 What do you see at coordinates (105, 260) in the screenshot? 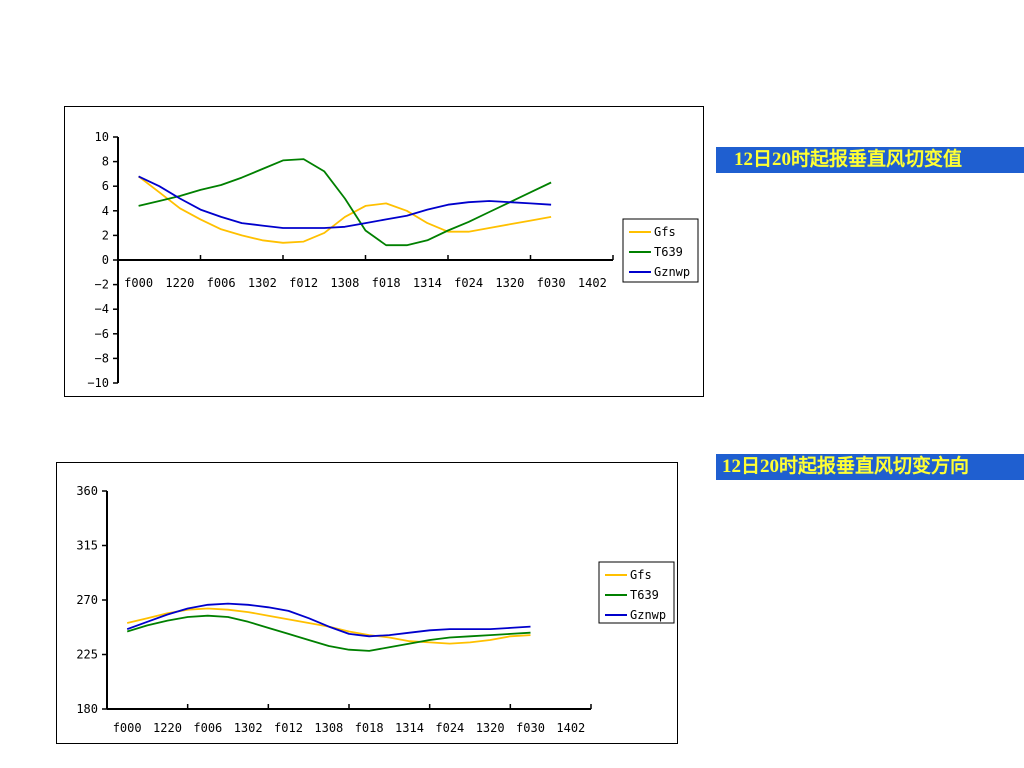
I see `y-tick-label: 0` at bounding box center [105, 260].